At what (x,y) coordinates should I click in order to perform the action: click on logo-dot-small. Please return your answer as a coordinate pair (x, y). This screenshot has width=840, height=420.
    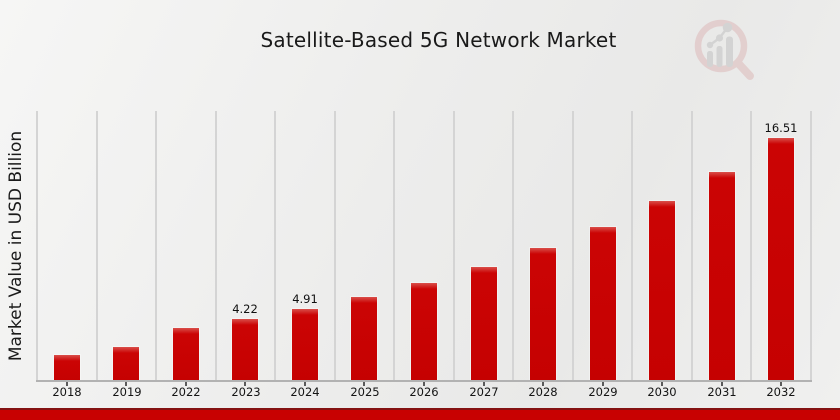
    Looking at the image, I should click on (710, 45).